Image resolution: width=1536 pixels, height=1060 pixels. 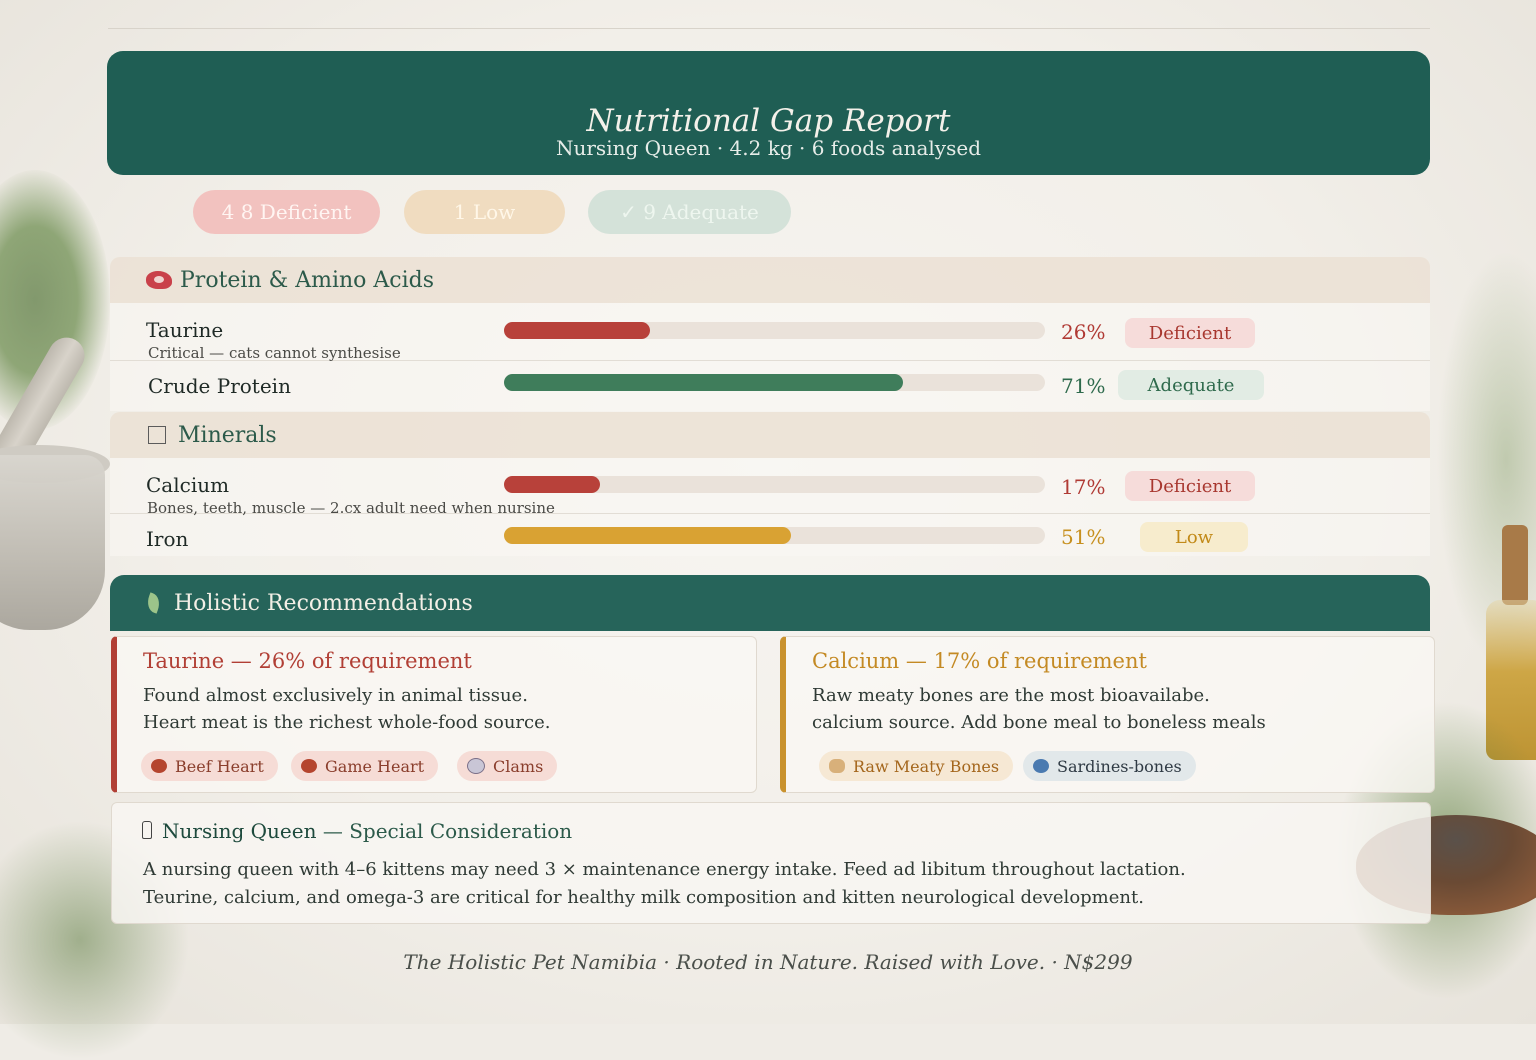 What do you see at coordinates (1515, 565) in the screenshot?
I see `bottle-cork-decoration` at bounding box center [1515, 565].